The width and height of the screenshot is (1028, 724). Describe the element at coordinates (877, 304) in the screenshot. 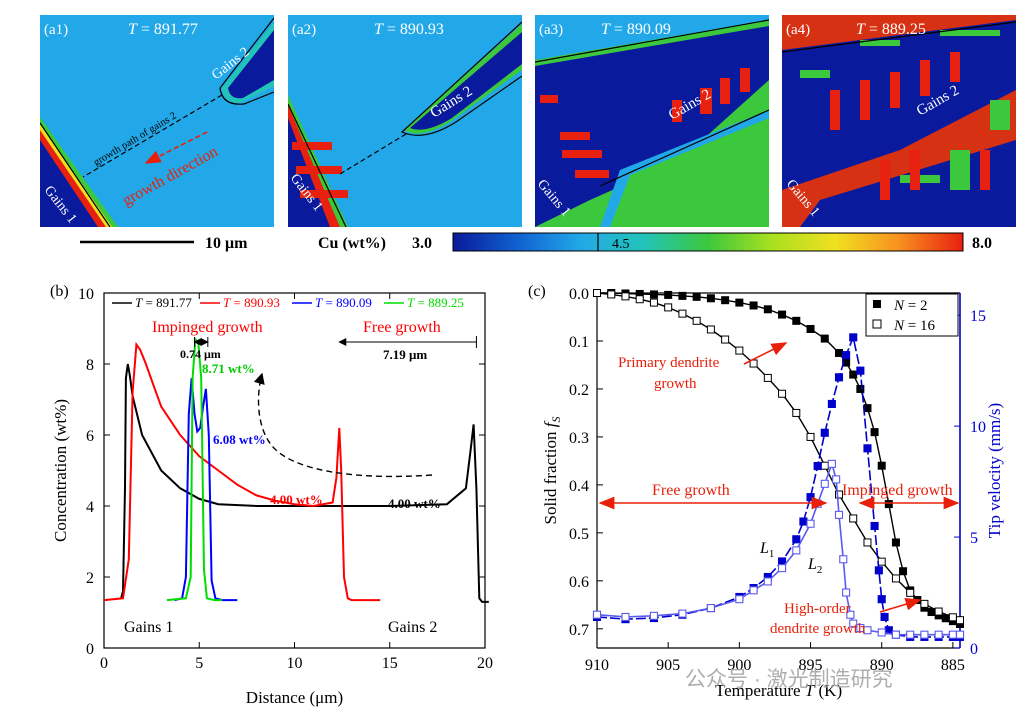

I see `c-legend-swatch-n2` at that location.